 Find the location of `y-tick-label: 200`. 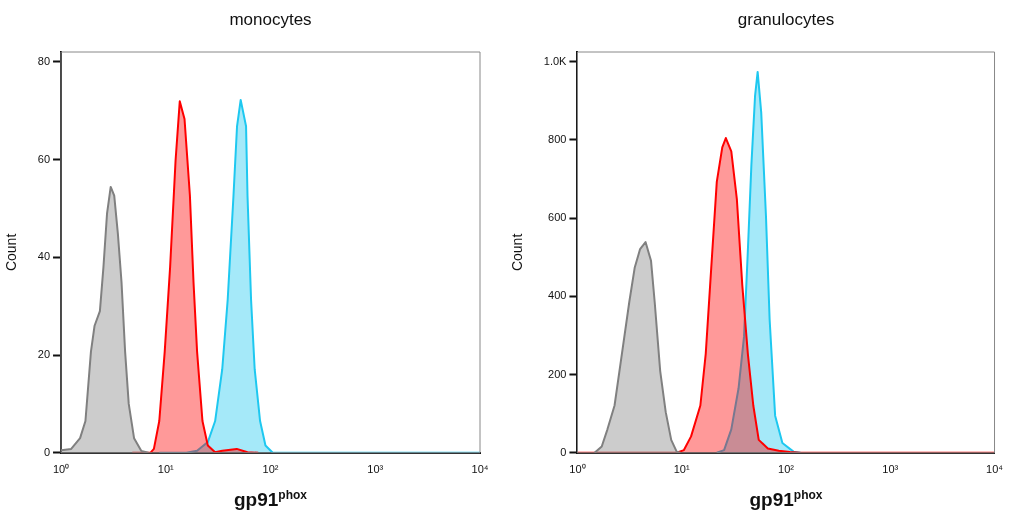

y-tick-label: 200 is located at coordinates (557, 373).